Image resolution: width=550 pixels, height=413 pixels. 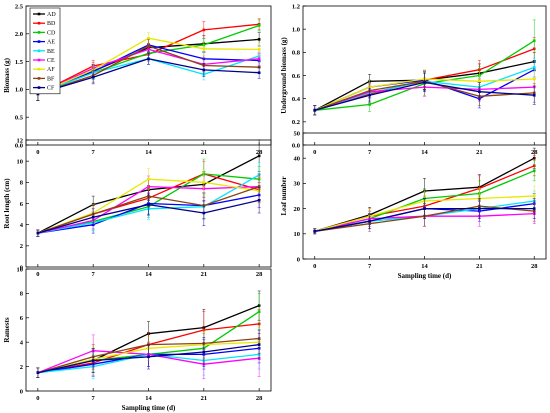 What do you see at coordinates (51, 61) in the screenshot?
I see `legend-label: CE` at bounding box center [51, 61].